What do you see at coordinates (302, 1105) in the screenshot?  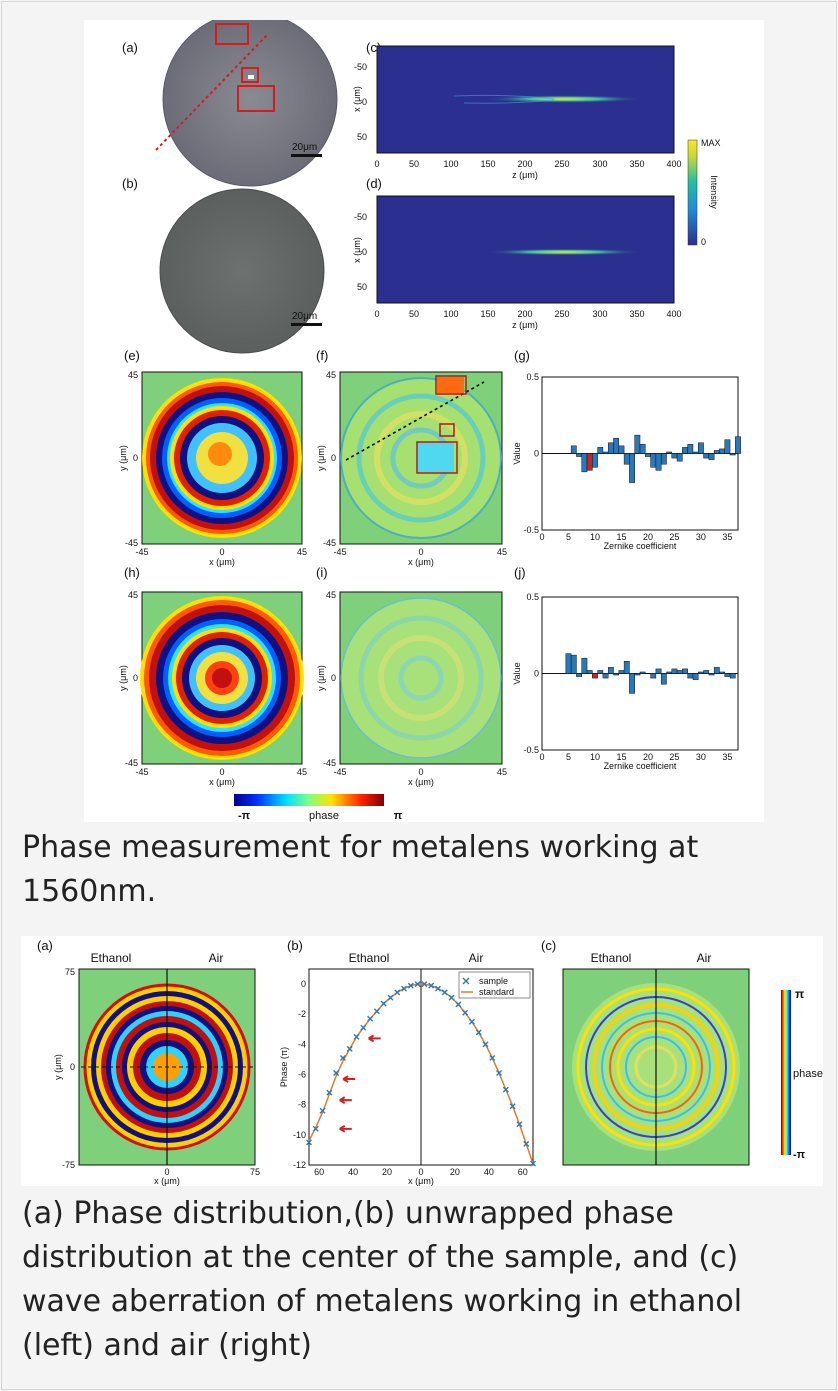 I see `y-tick-label: -8` at bounding box center [302, 1105].